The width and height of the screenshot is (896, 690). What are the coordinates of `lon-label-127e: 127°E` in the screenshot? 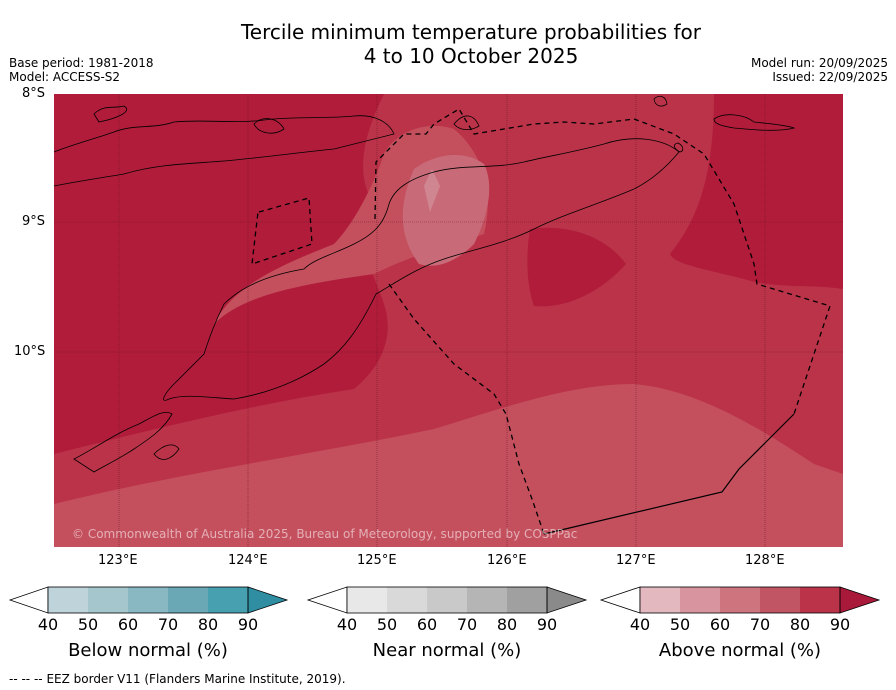 It's located at (636, 560).